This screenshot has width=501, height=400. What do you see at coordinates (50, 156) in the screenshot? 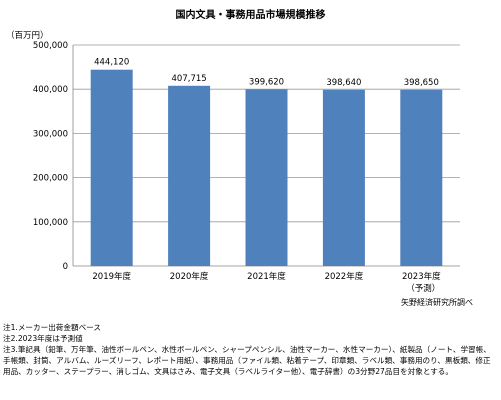
I see `y-tick-labels: 0 100,000 200,000 300,000 400,000 500,000` at bounding box center [50, 156].